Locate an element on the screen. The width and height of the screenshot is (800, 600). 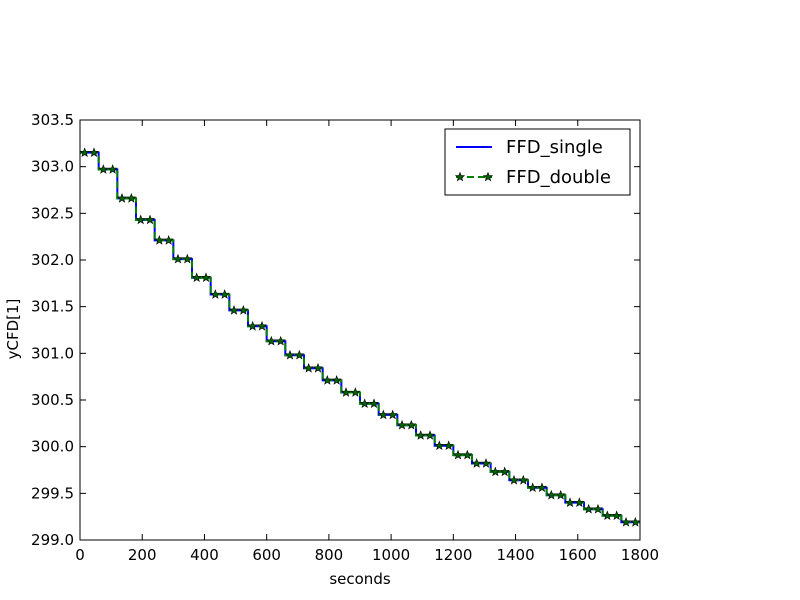
legend-star-markers is located at coordinates (474, 176).